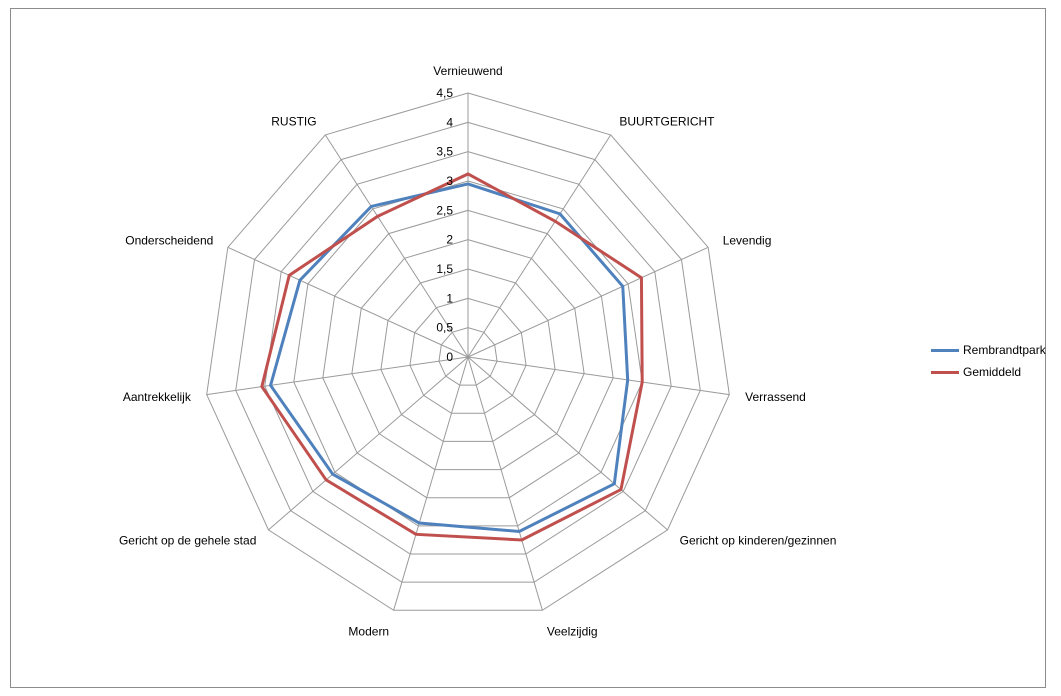 The height and width of the screenshot is (696, 1061). What do you see at coordinates (747, 241) in the screenshot?
I see `category-label: Levendig` at bounding box center [747, 241].